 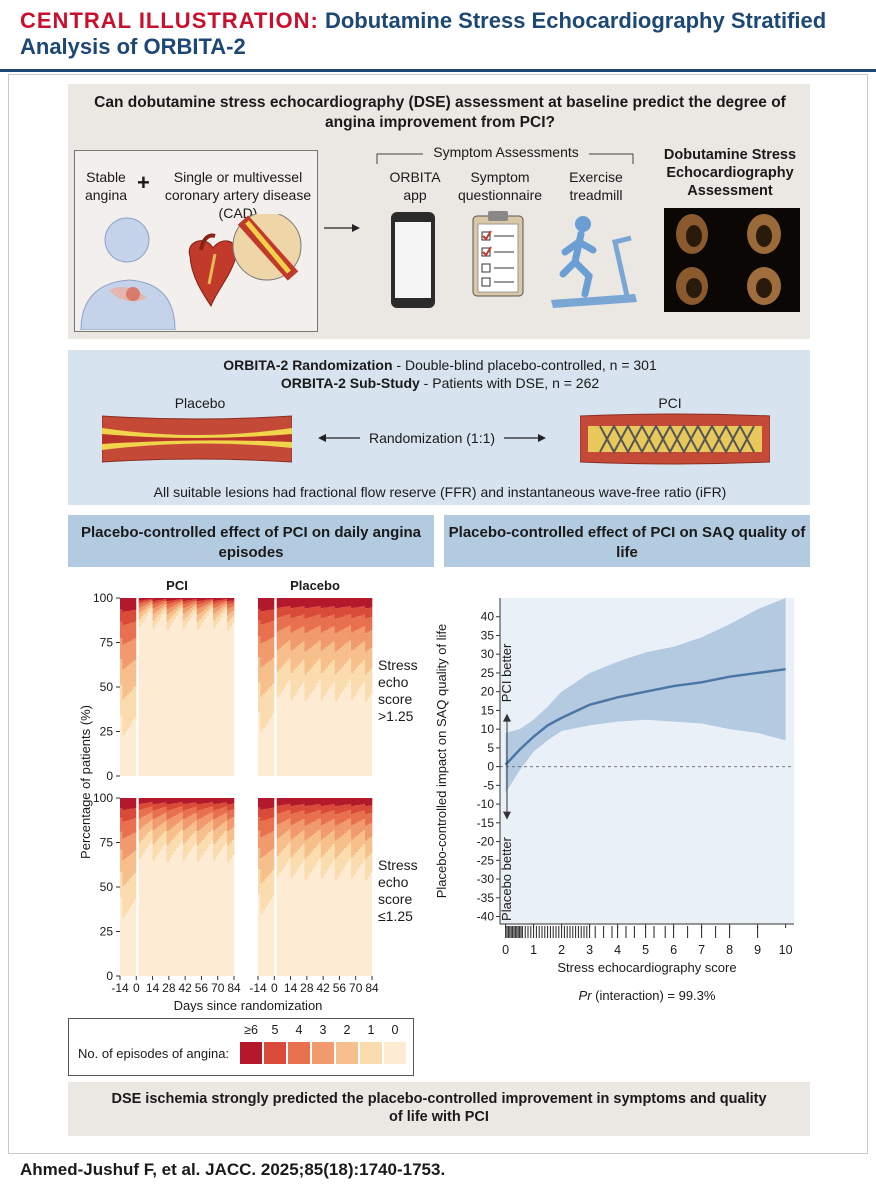 I want to click on heart-icon, so click(x=213, y=270).